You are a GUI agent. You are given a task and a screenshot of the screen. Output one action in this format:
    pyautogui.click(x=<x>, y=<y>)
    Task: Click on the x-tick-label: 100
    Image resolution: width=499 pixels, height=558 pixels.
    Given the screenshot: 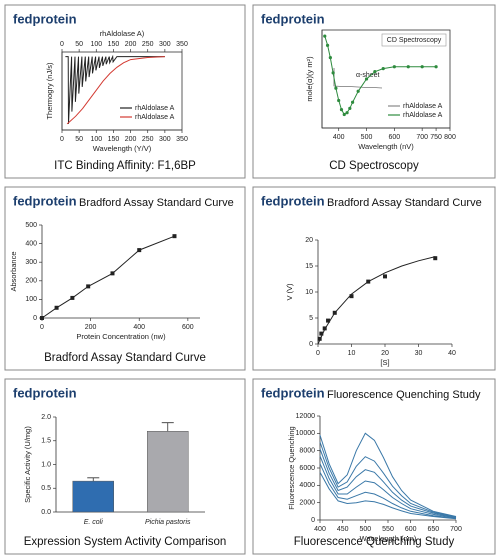 What is the action you would take?
    pyautogui.click(x=96, y=139)
    